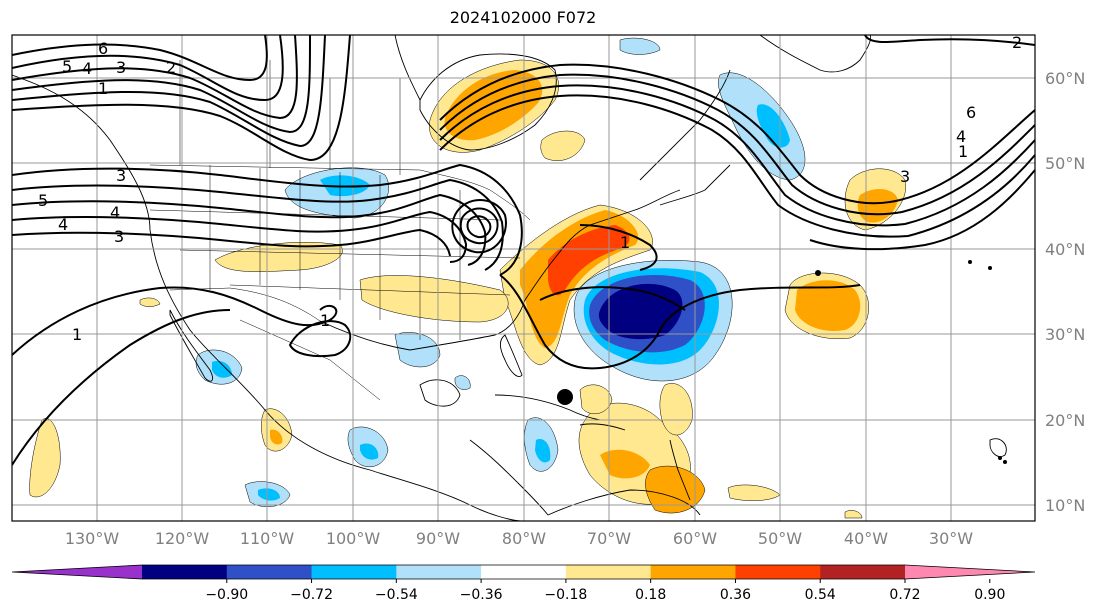 Image resolution: width=1105 pixels, height=615 pixels. What do you see at coordinates (524, 538) in the screenshot?
I see `longitude-label: 80°W` at bounding box center [524, 538].